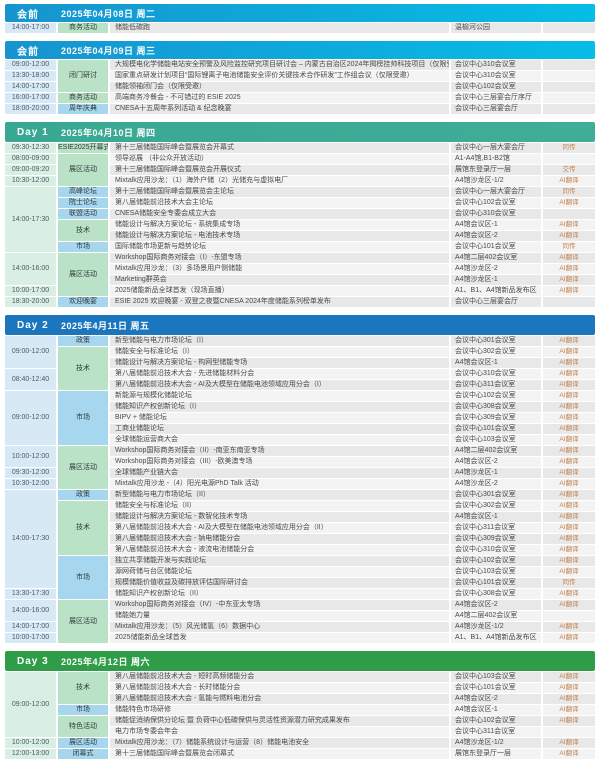 This screenshot has height=760, width=600. Describe the element at coordinates (497, 418) in the screenshot. I see `event-location: 会议中心309会议室` at that location.